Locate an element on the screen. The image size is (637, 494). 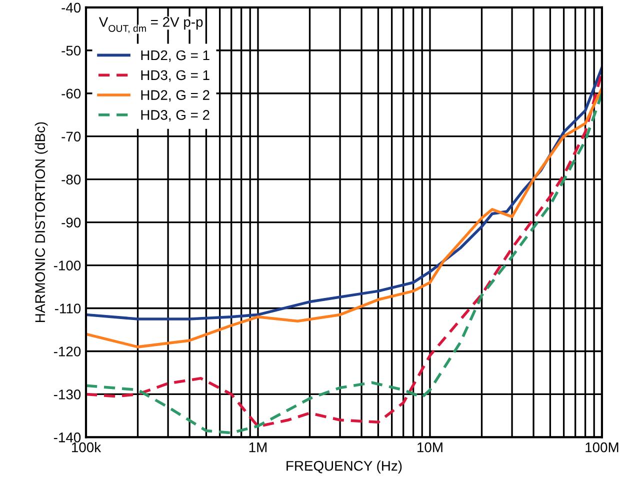
legend-label: HD2, G = 2 is located at coordinates (175, 96).